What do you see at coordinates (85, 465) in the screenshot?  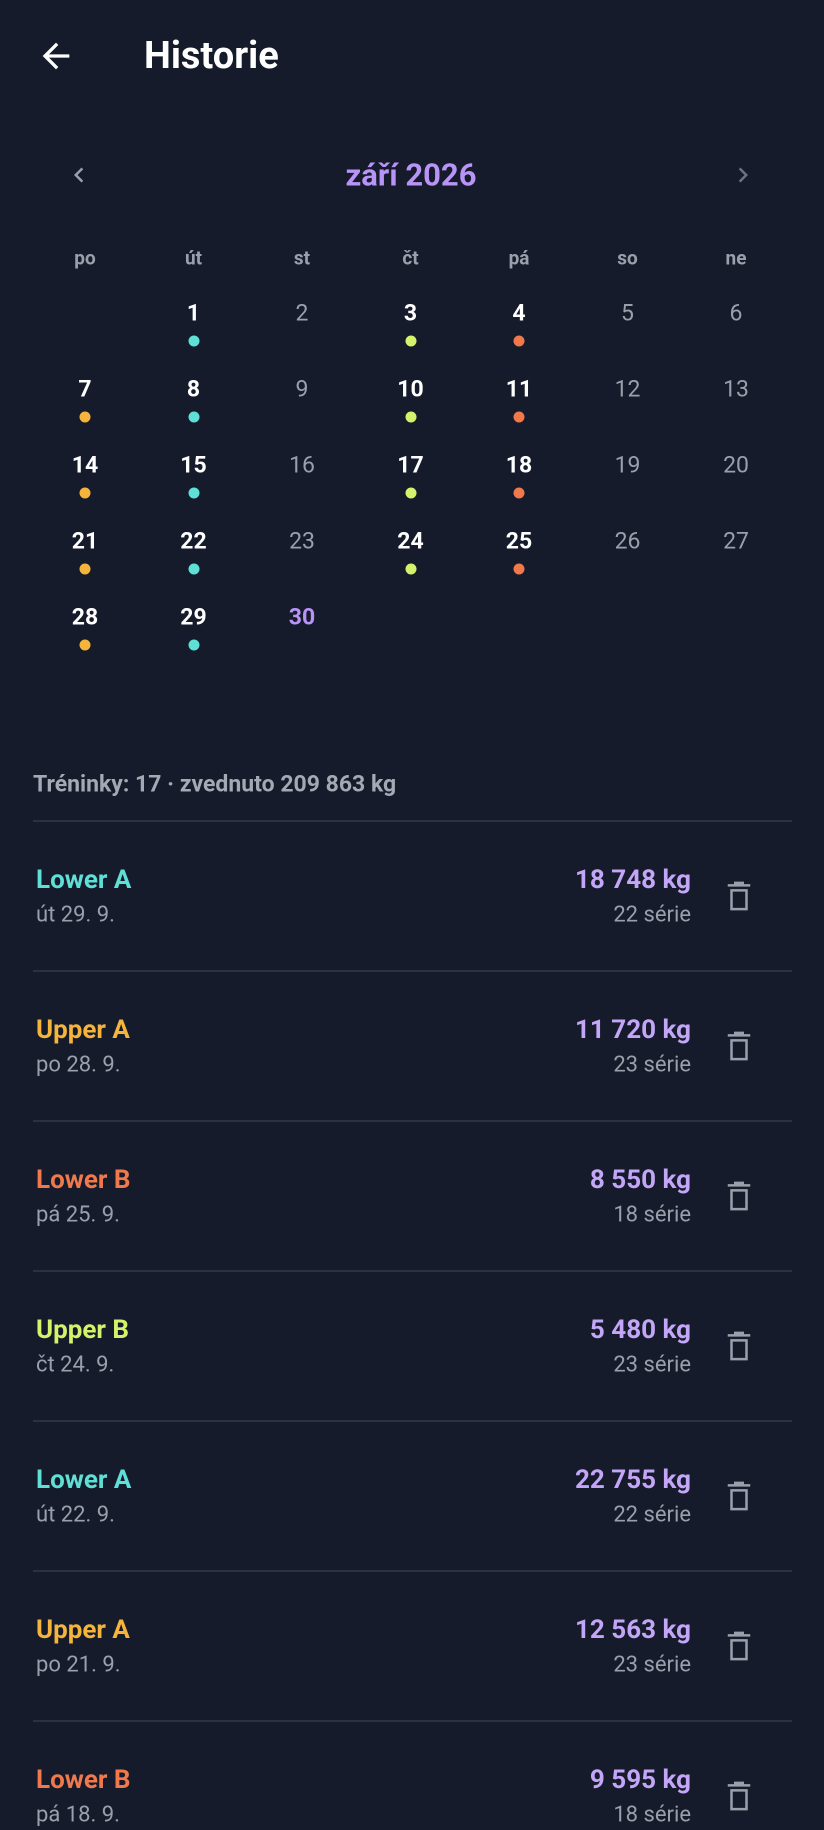 I see `day: 14` at bounding box center [85, 465].